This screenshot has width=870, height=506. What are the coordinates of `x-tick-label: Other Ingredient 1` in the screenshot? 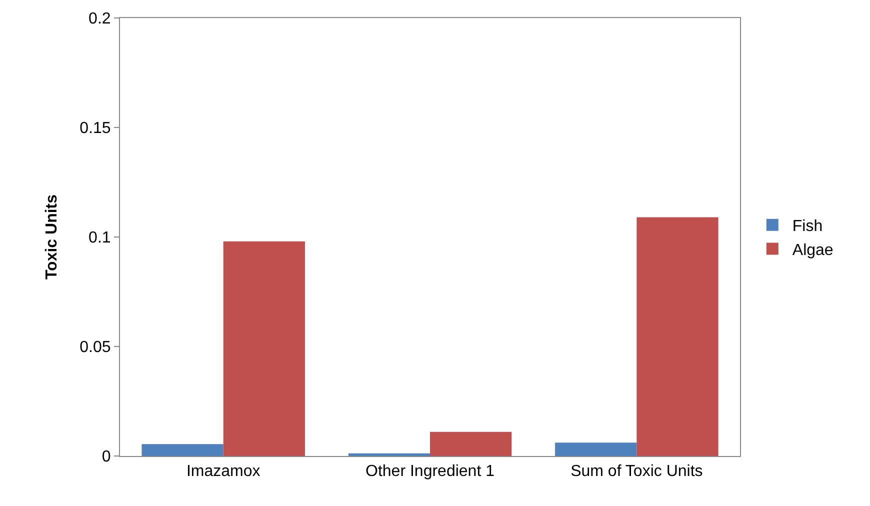 It's located at (430, 471).